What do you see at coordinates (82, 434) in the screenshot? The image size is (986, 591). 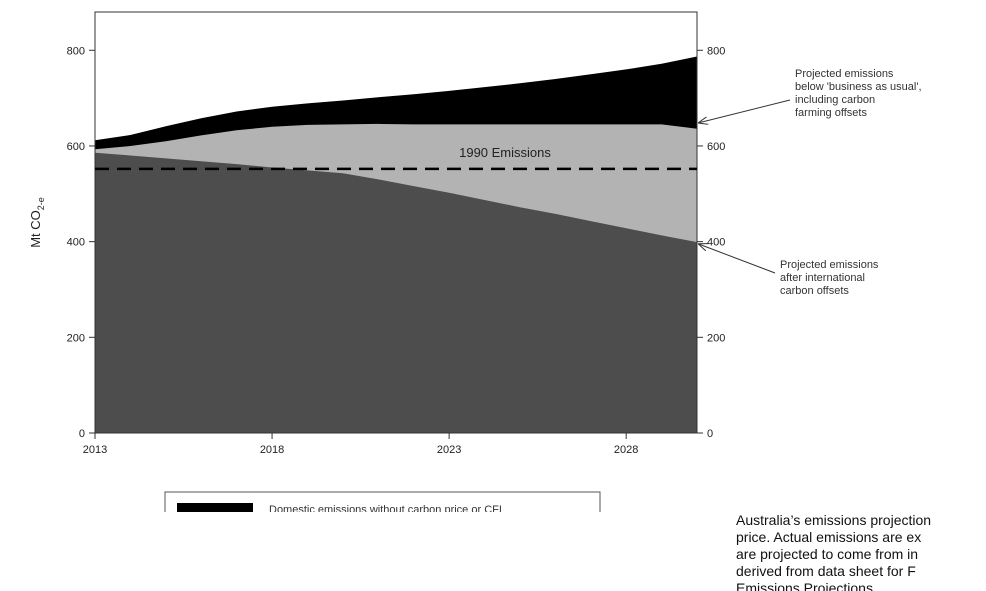 I see `y-tick-label-left: 0` at bounding box center [82, 434].